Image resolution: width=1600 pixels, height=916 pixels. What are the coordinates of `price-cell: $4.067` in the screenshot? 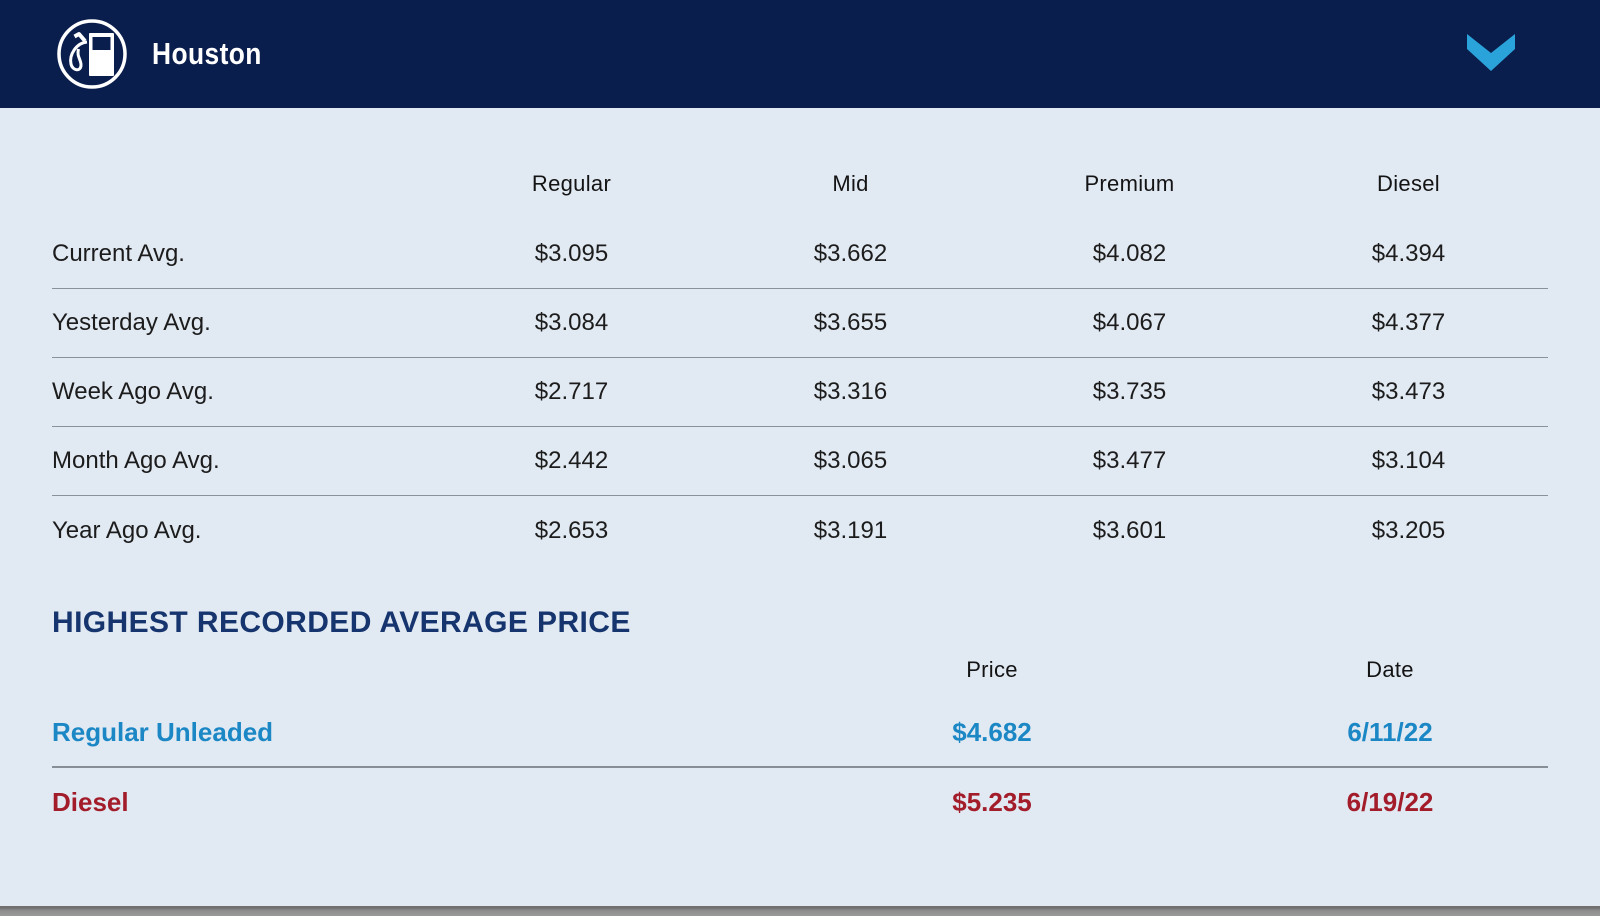 It's located at (1129, 322).